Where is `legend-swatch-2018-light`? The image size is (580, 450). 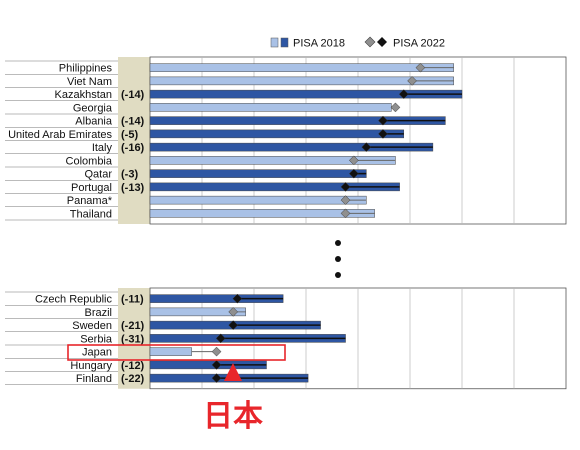 legend-swatch-2018-light is located at coordinates (274, 42).